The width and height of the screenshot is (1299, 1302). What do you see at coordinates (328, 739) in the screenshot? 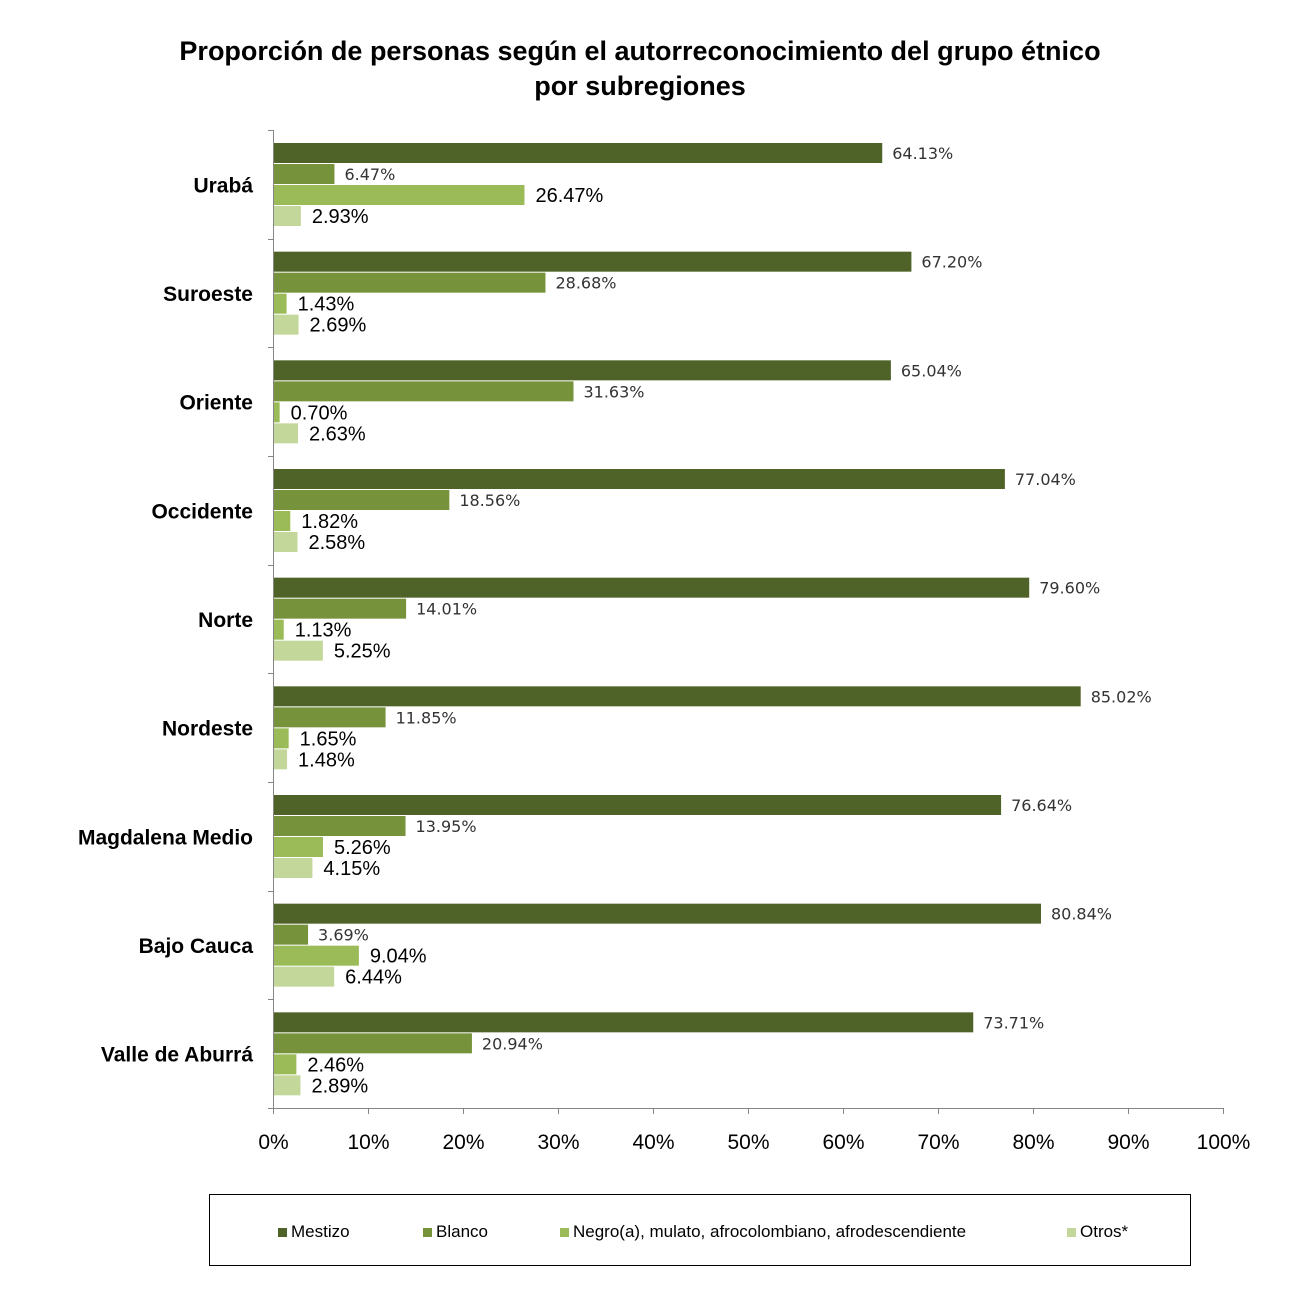
I see `data-label: 1.65%` at bounding box center [328, 739].